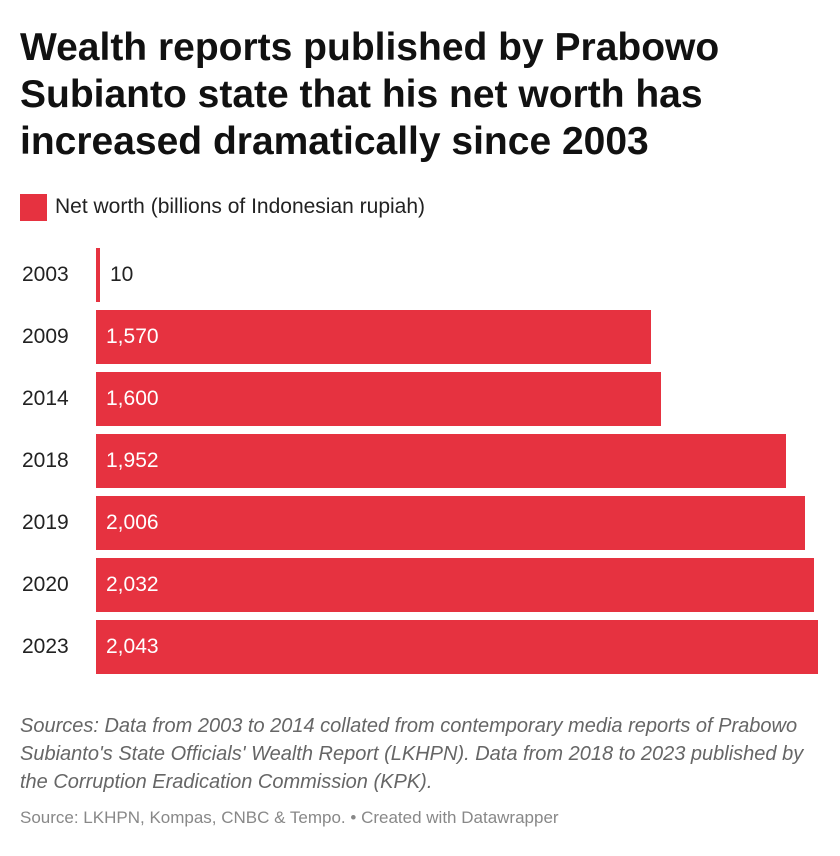  What do you see at coordinates (45, 584) in the screenshot?
I see `category-label: 2020` at bounding box center [45, 584].